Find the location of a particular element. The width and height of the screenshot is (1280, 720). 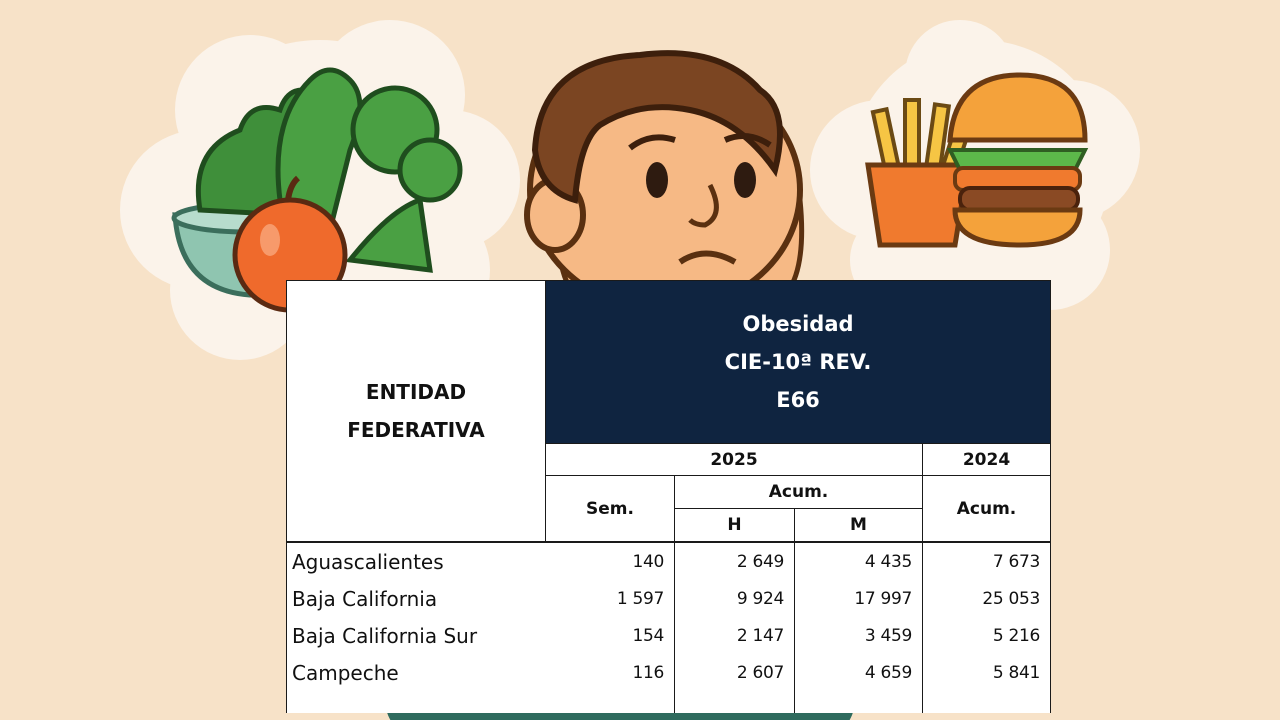

acum-2024-value: 5 841 is located at coordinates (986, 672).